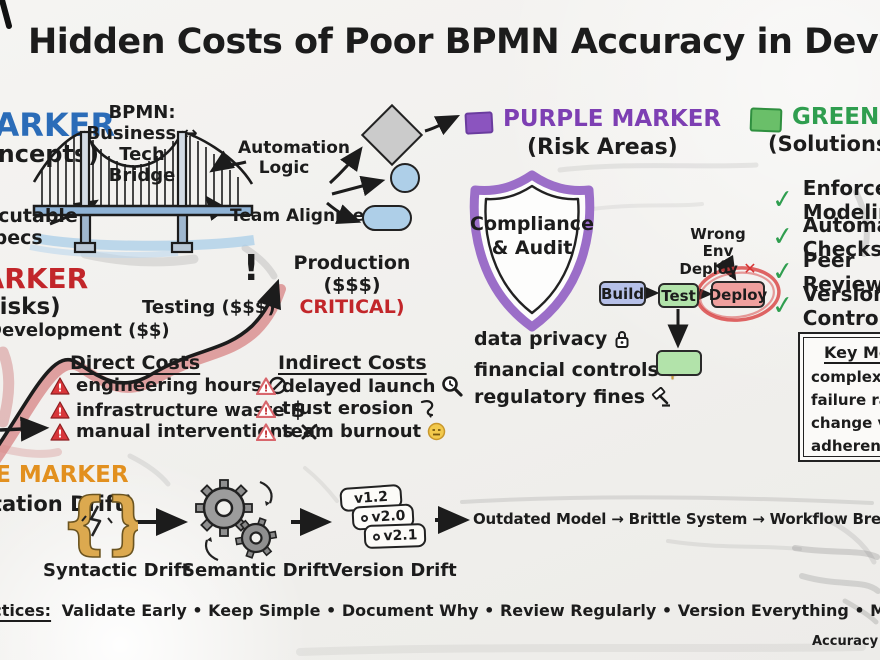 This screenshot has width=880, height=660. I want to click on fan-arrow-task, so click(344, 212).